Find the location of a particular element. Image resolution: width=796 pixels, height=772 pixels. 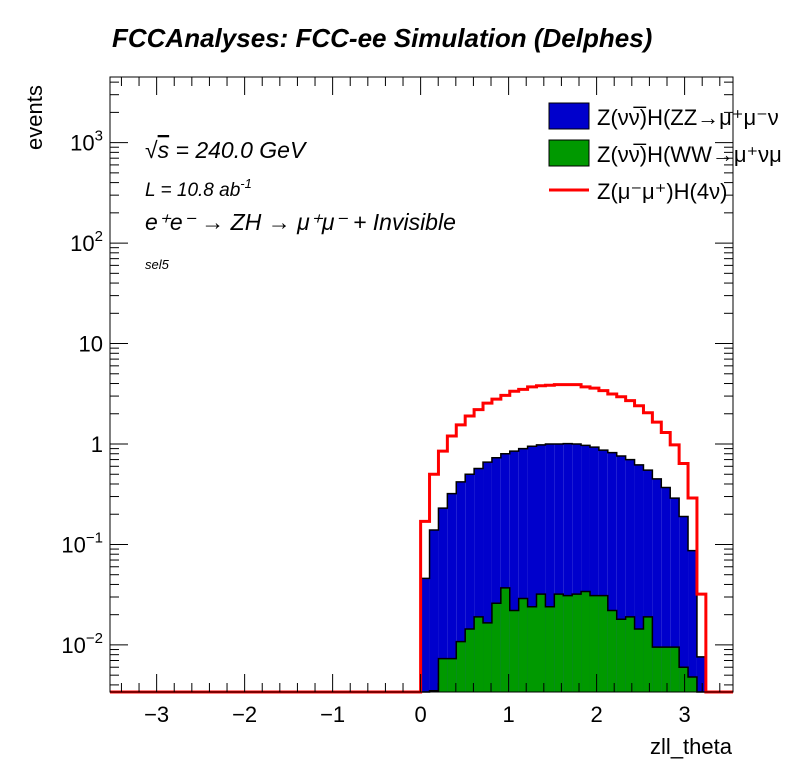

y-tick-label: 10⁻² is located at coordinates (82, 644).